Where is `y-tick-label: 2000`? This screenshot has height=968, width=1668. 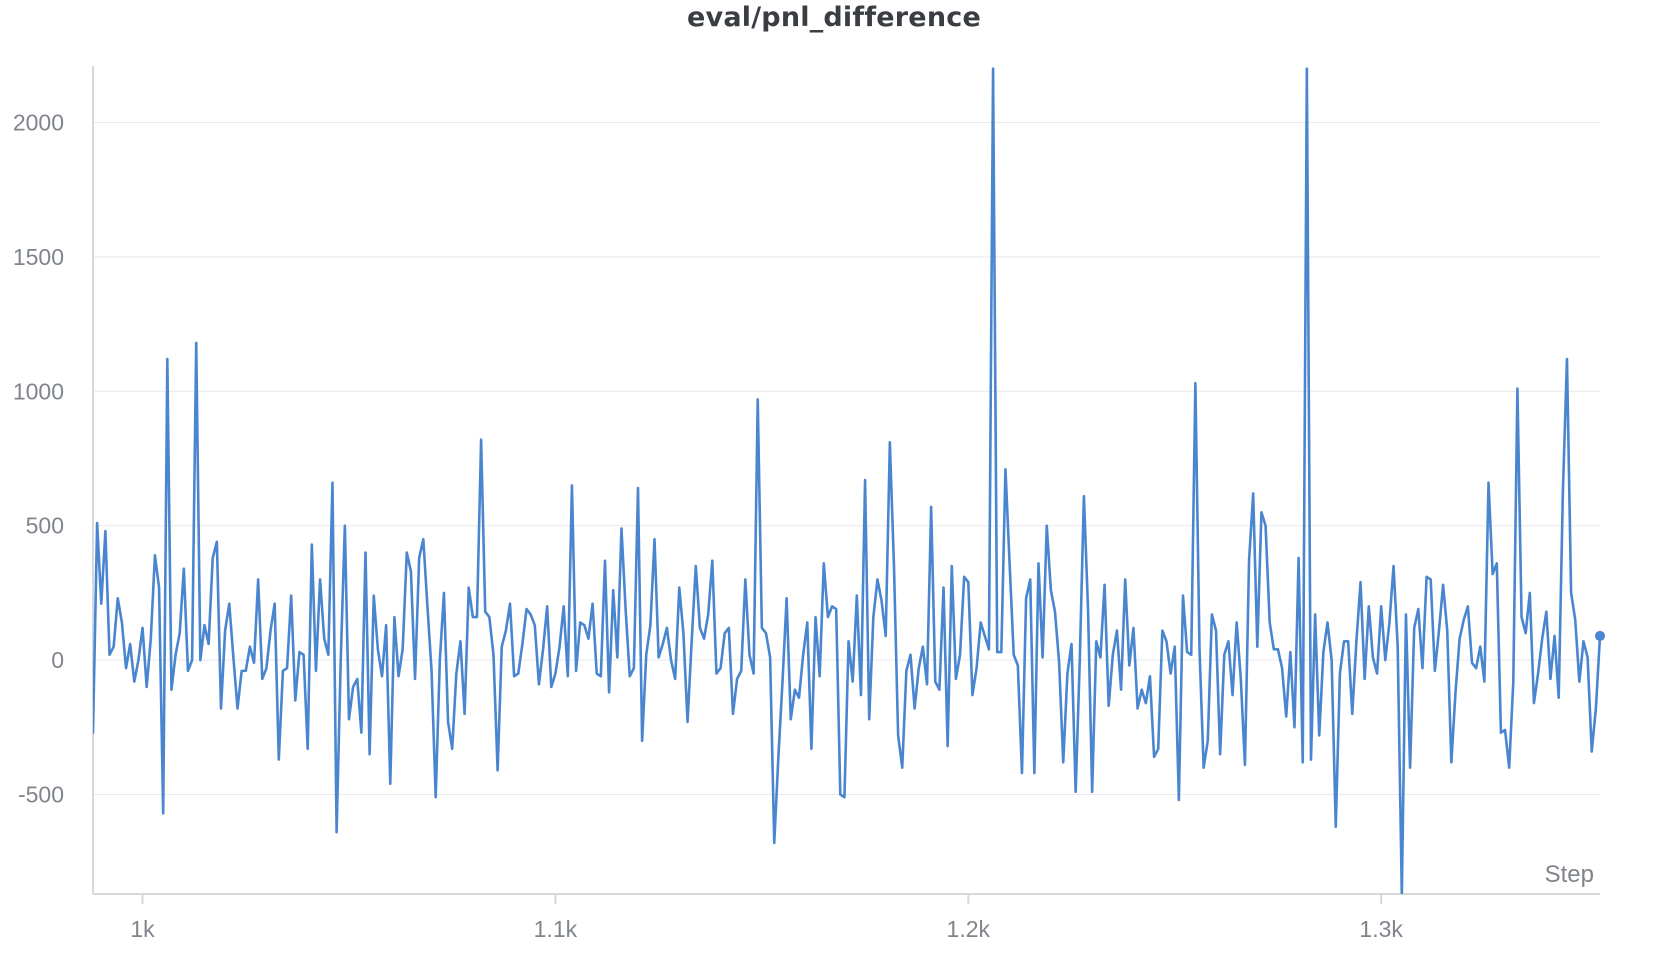
y-tick-label: 2000 is located at coordinates (38, 122).